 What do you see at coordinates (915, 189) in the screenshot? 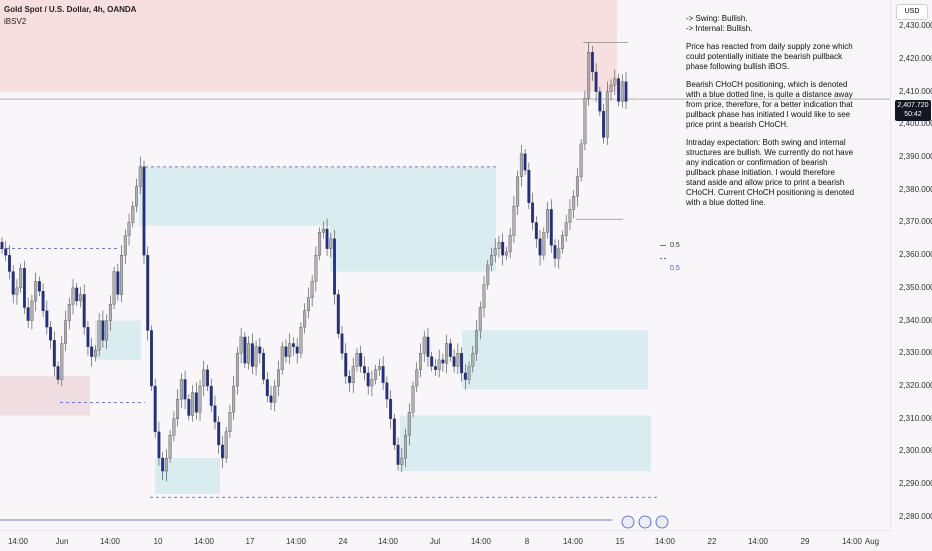
I see `price-tick-label: 2,380.000` at bounding box center [915, 189].